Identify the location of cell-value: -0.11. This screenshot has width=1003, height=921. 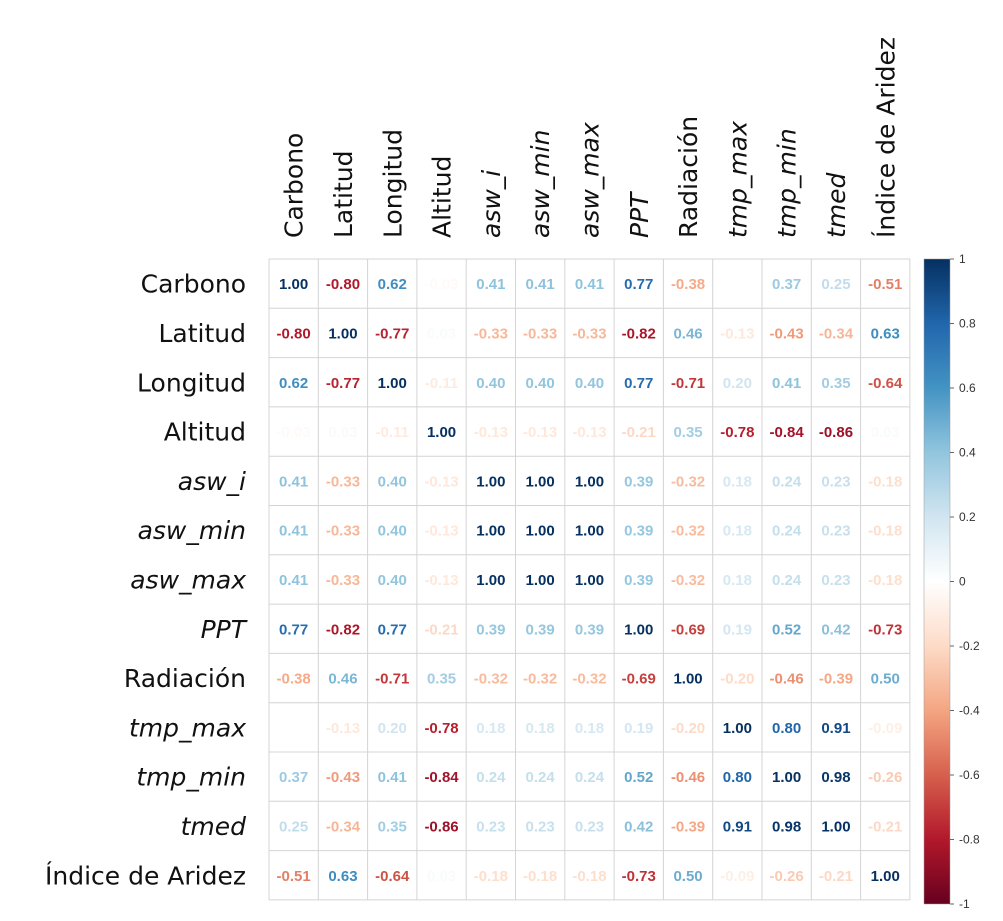
(441, 383).